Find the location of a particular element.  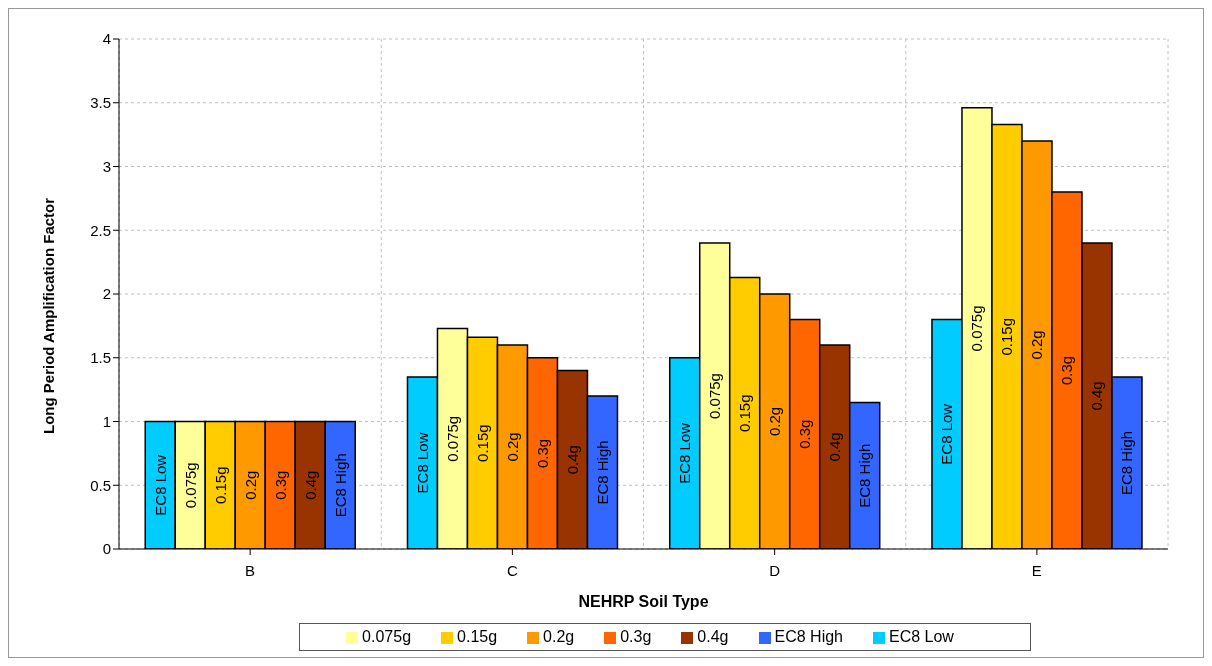

y-tick-label: 2 is located at coordinates (106, 294).